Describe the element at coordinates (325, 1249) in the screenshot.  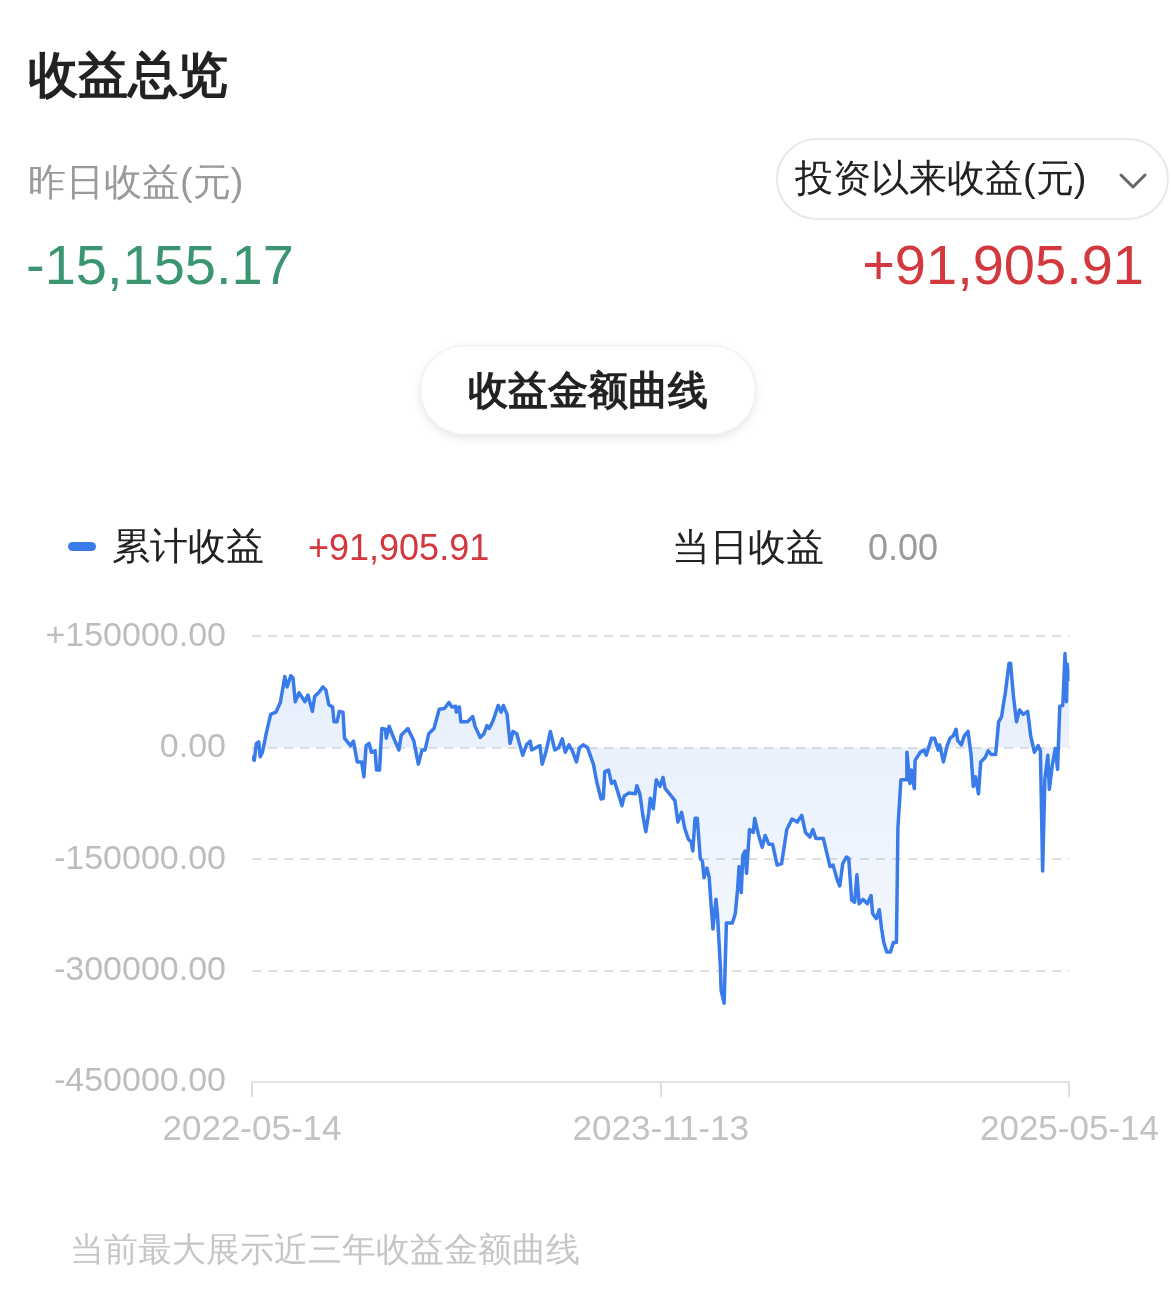
I see `text: 当前最大展示近三年收益金额曲线` at that location.